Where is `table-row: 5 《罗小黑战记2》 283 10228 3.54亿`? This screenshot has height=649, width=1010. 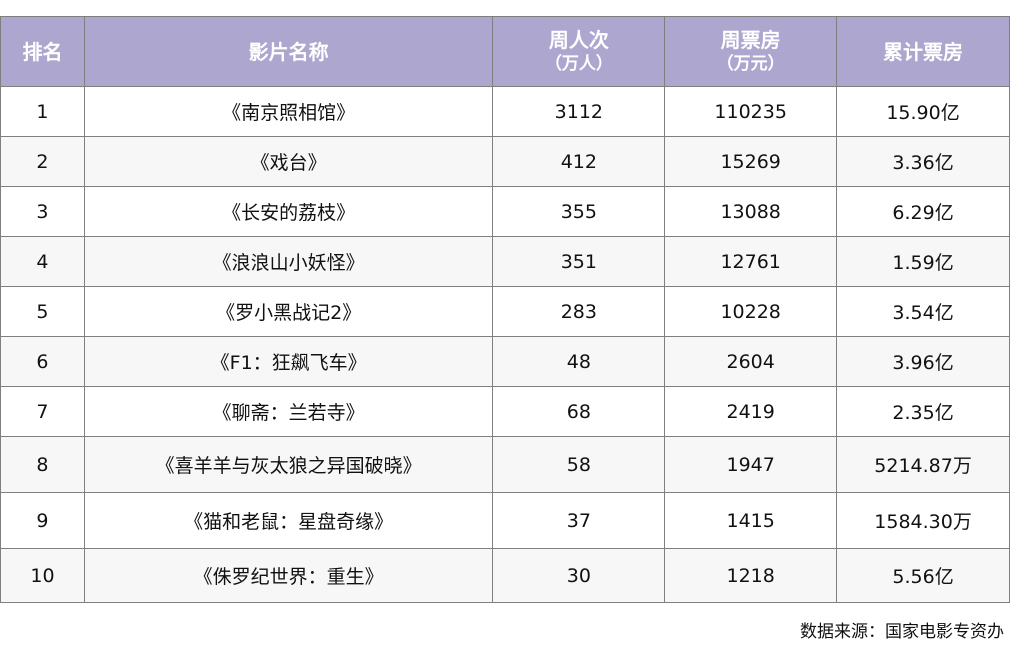
table-row: 5 《罗小黑战记2》 283 10228 3.54亿 is located at coordinates (505, 311).